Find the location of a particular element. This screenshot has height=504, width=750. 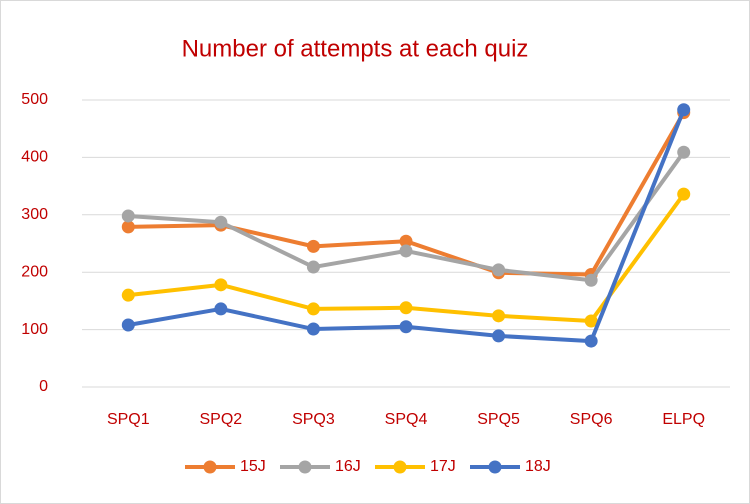

y-tick-label: 100 is located at coordinates (34, 329).